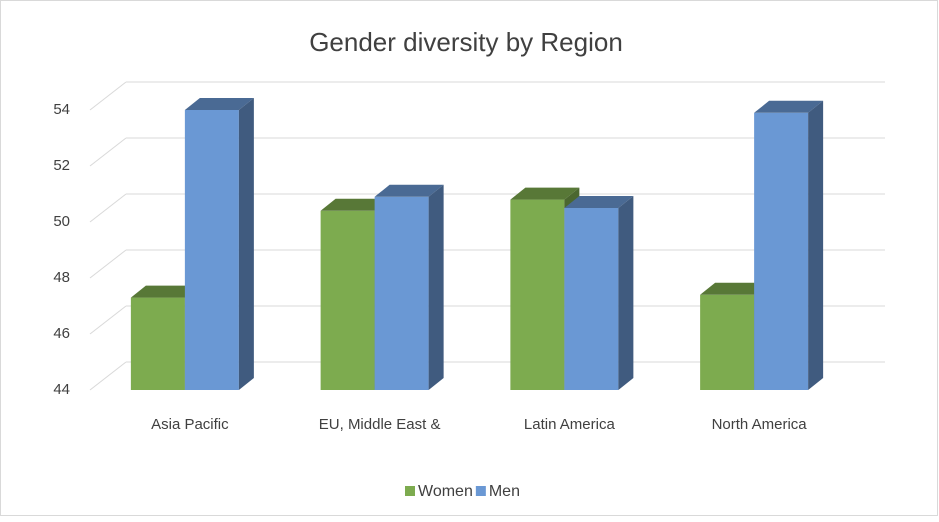  Describe the element at coordinates (445, 491) in the screenshot. I see `legend-label: Women` at that location.